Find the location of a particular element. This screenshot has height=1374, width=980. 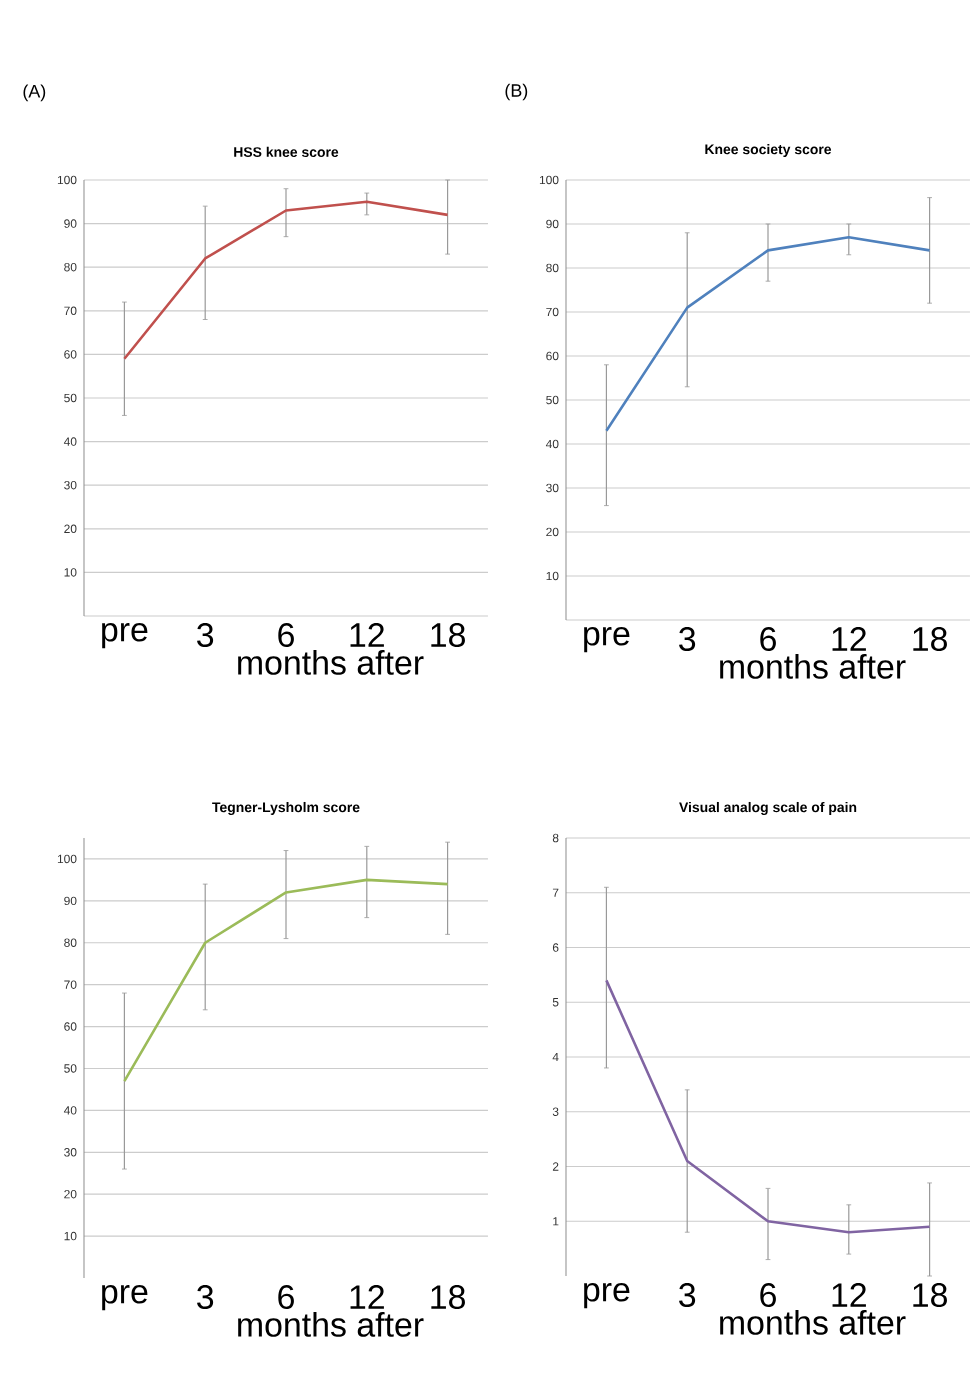

text: (B) is located at coordinates (516, 92).